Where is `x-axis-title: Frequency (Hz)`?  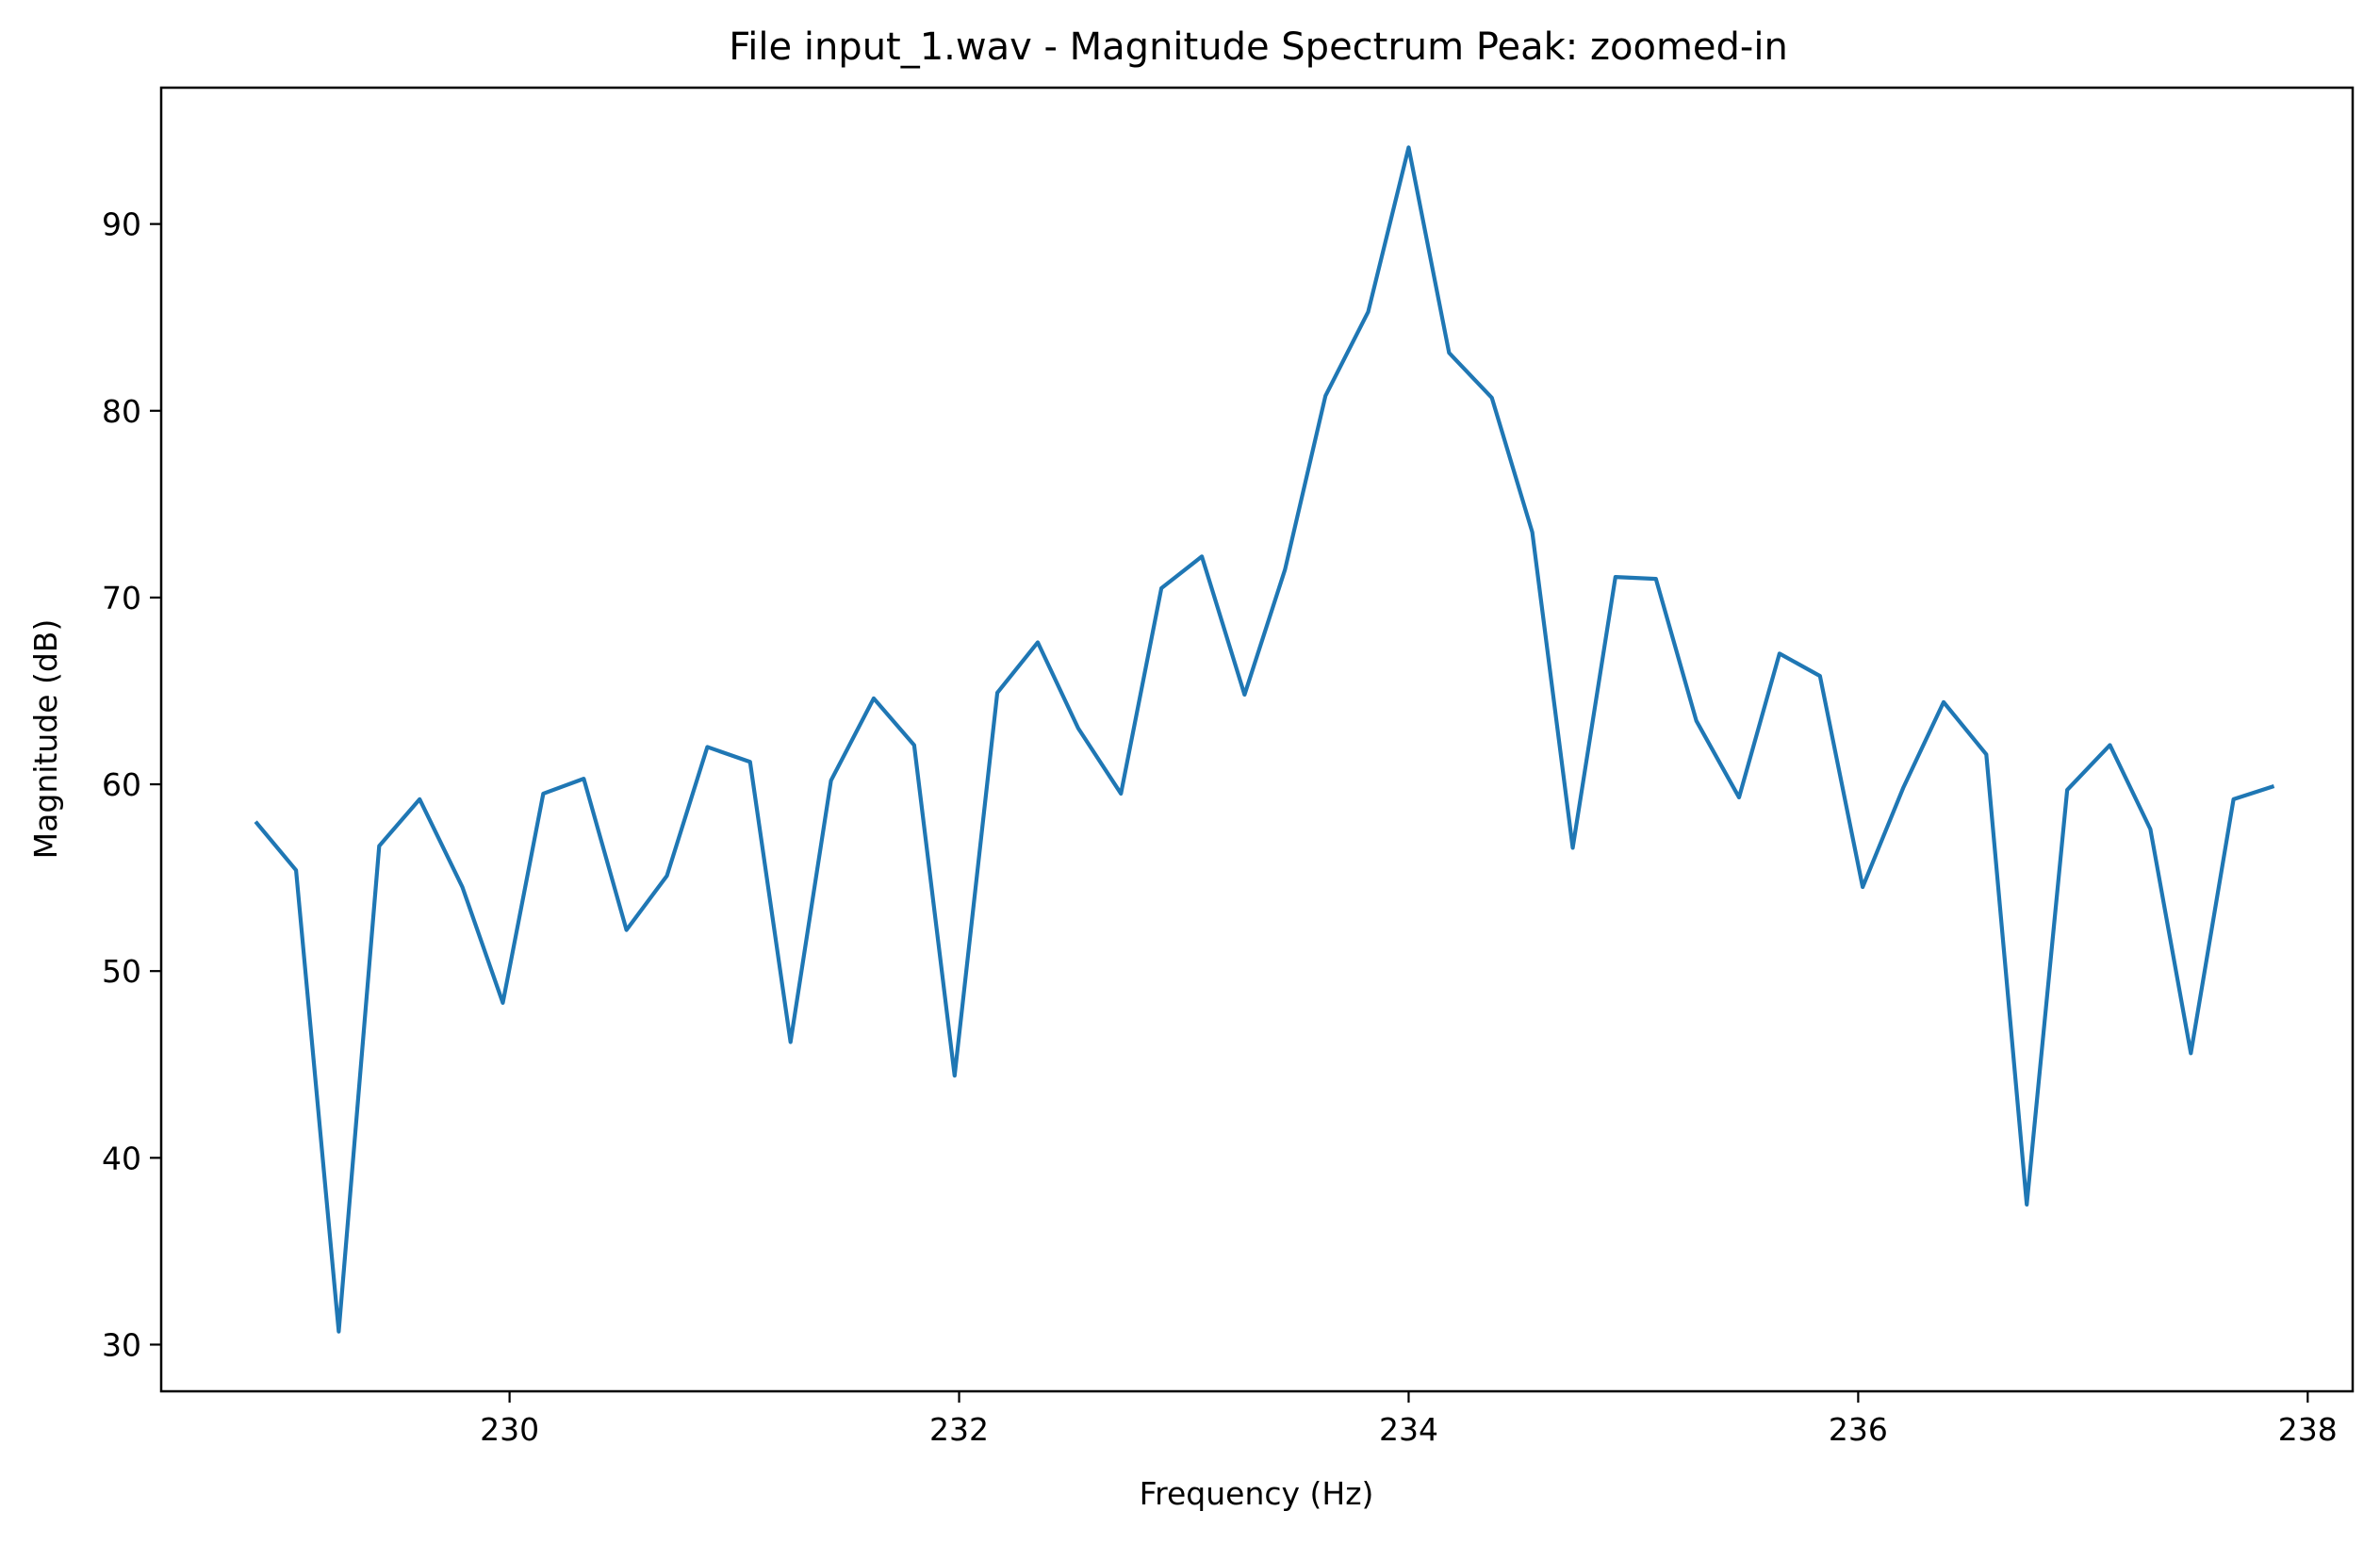 x-axis-title: Frequency (Hz) is located at coordinates (1257, 1493).